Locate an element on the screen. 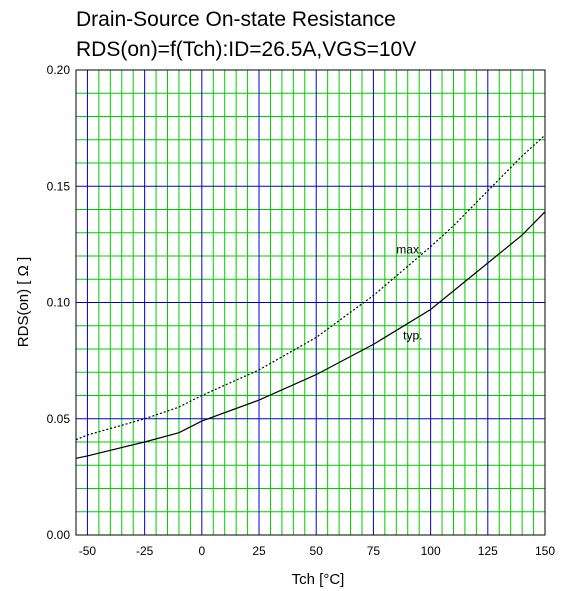 The width and height of the screenshot is (566, 591). x-tick-label: 100 is located at coordinates (431, 551).